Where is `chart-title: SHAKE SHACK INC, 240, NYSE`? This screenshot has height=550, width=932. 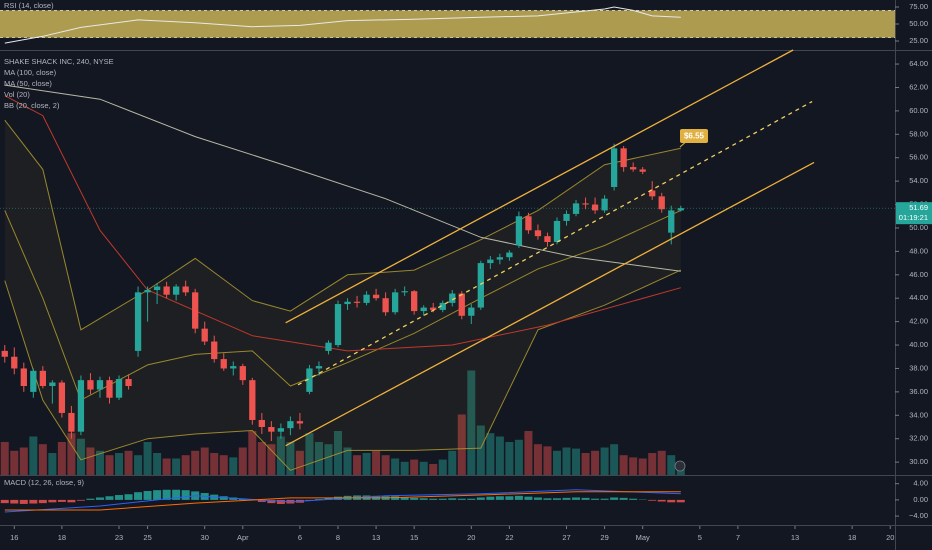 chart-title: SHAKE SHACK INC, 240, NYSE is located at coordinates (59, 61).